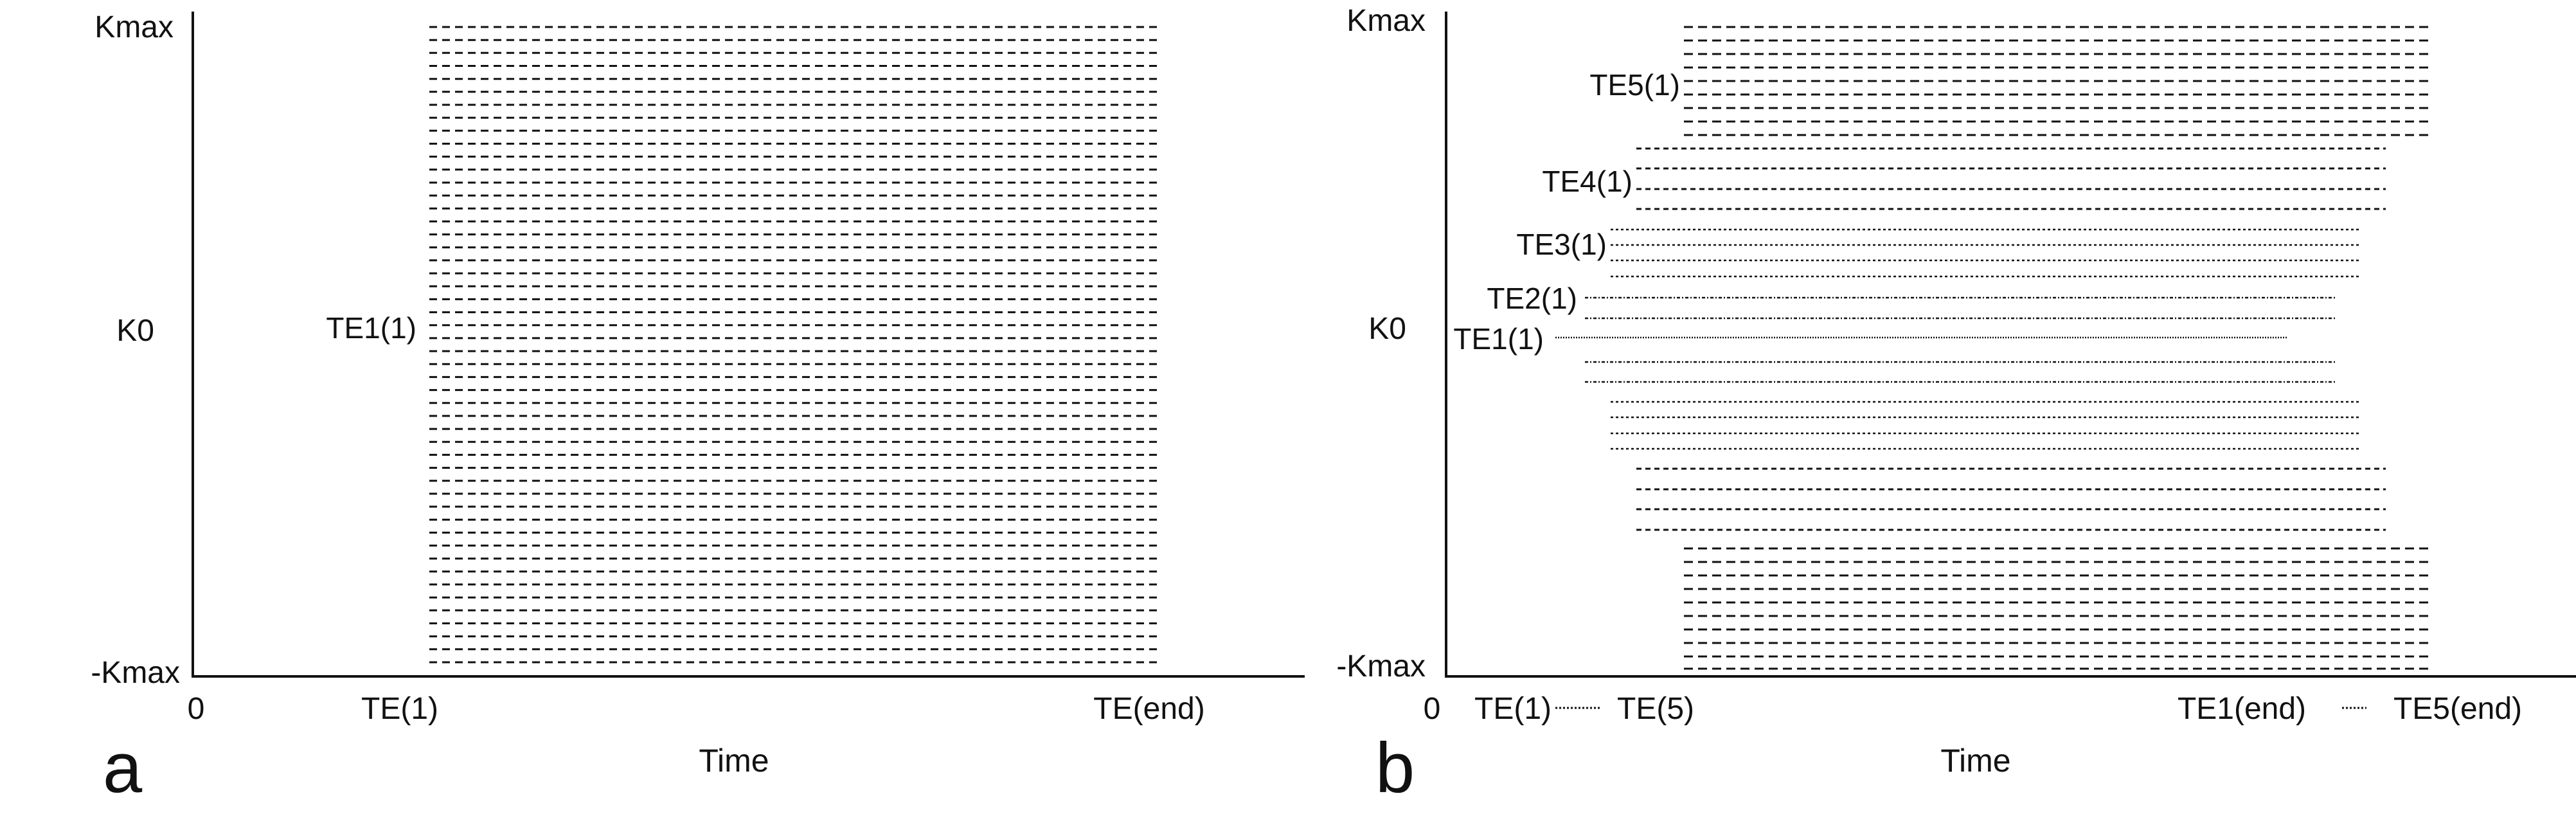  Describe the element at coordinates (1387, 329) in the screenshot. I see `panel-b-ytick-k0: K0` at that location.